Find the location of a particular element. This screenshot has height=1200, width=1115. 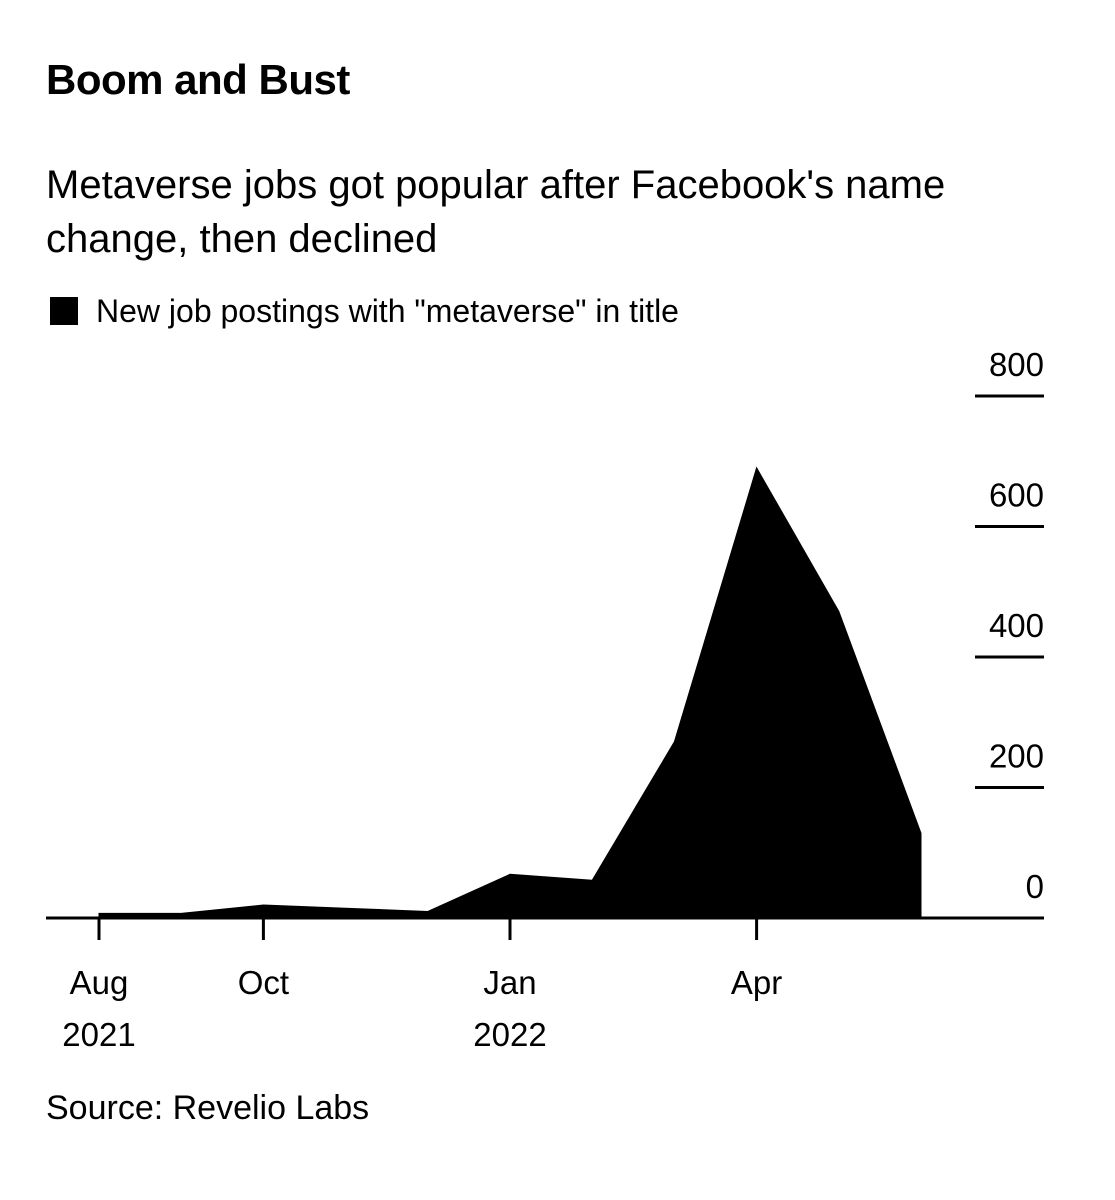

source-note: Source: Revelio Labs is located at coordinates (208, 1108).